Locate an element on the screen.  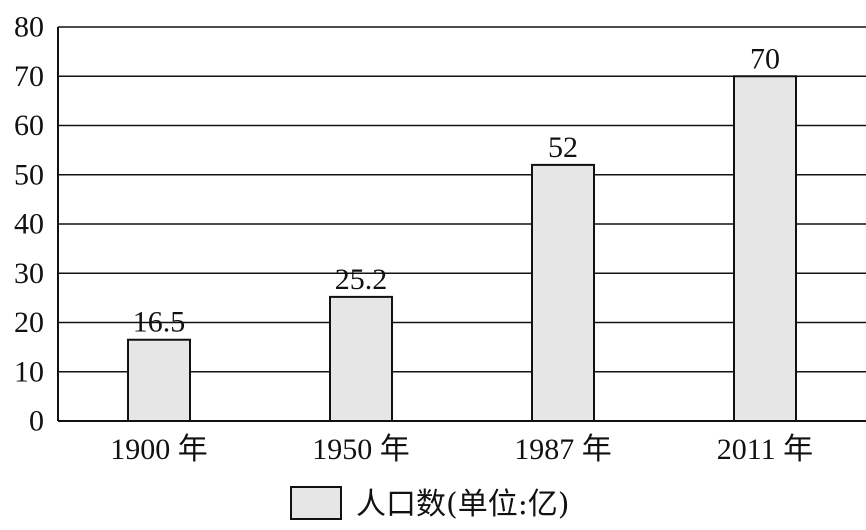
y-tick-label: 30 is located at coordinates (29, 273).